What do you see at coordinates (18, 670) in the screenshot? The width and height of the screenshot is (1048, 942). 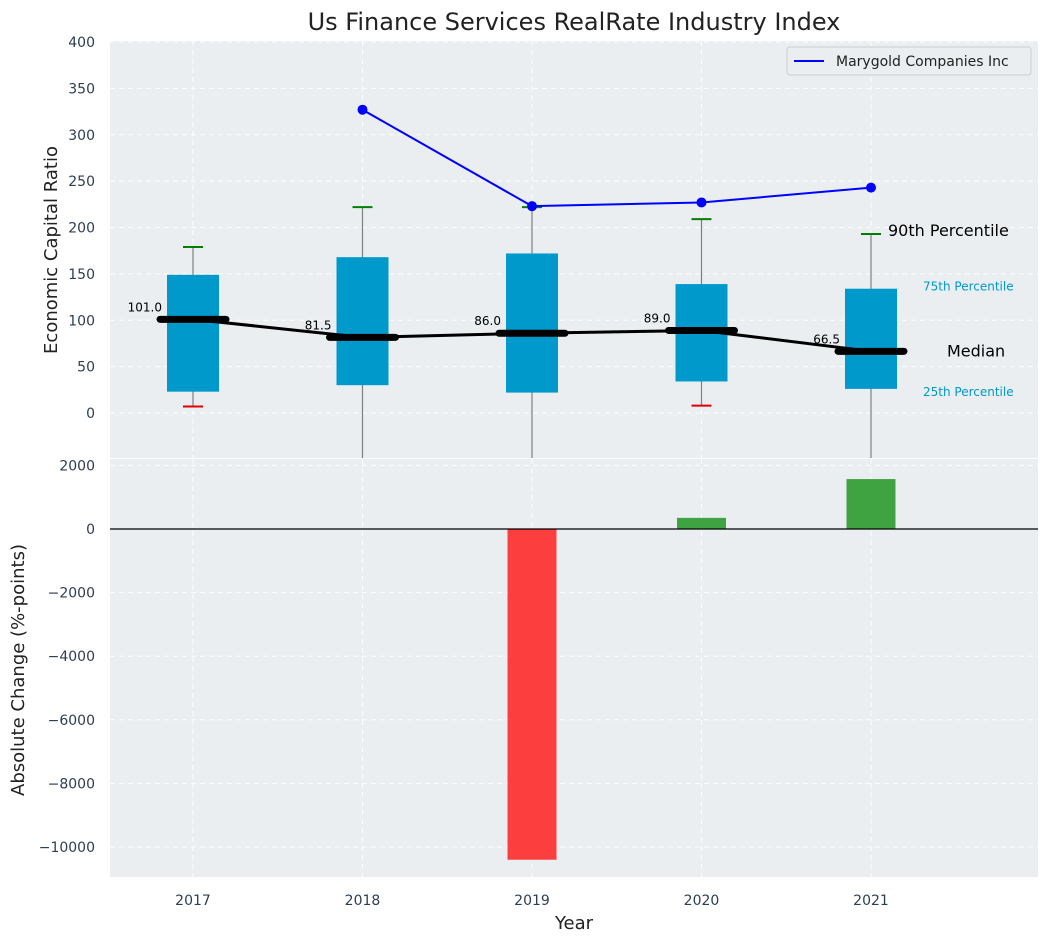 I see `bottom-y-axis-label: Absolute Change (%-points)` at bounding box center [18, 670].